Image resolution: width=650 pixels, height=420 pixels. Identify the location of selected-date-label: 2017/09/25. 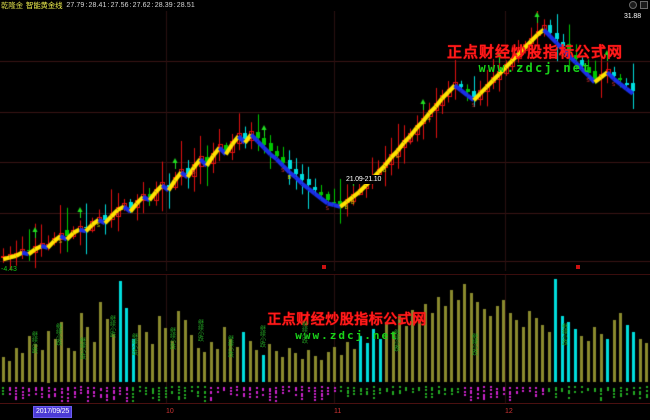
(53, 412).